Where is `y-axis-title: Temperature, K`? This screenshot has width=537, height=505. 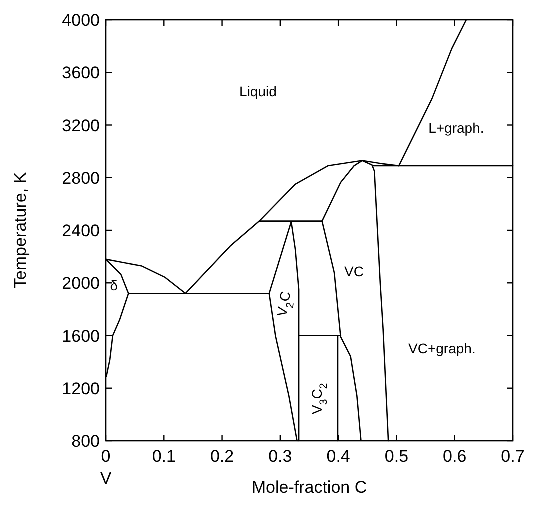 y-axis-title: Temperature, K is located at coordinates (20, 230).